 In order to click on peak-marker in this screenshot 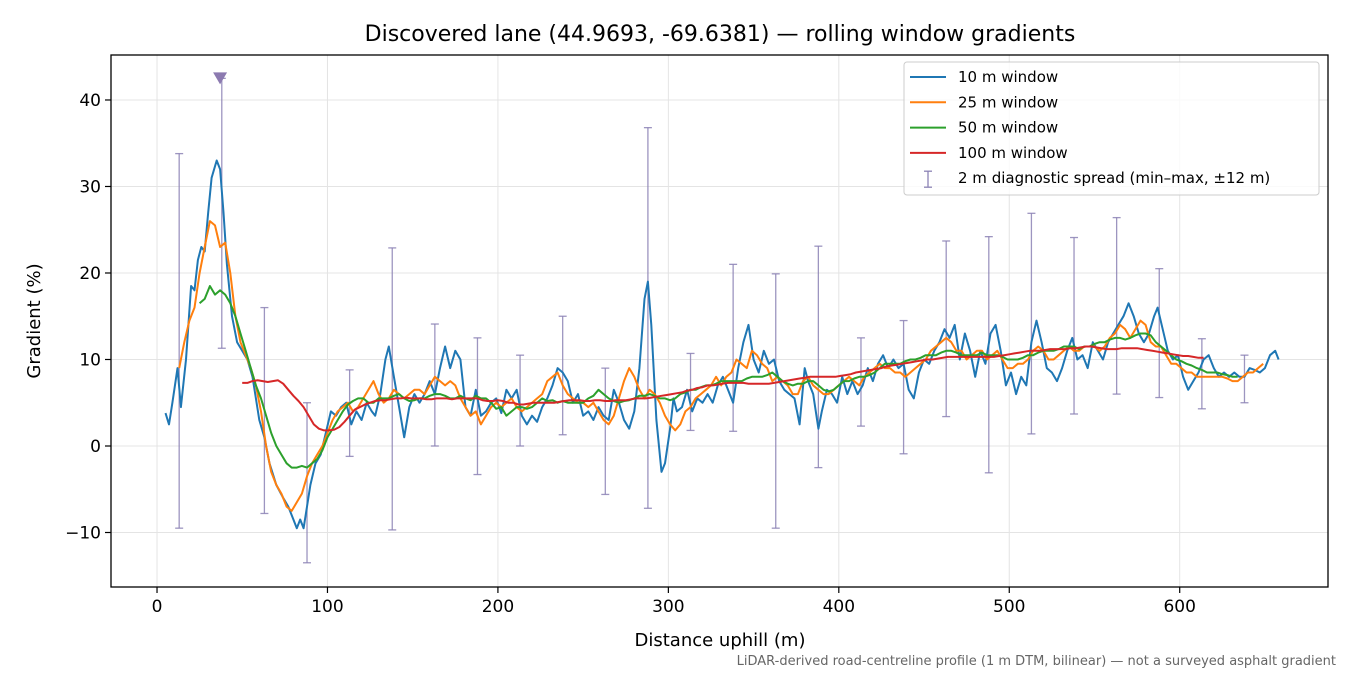, I will do `click(220, 78)`.